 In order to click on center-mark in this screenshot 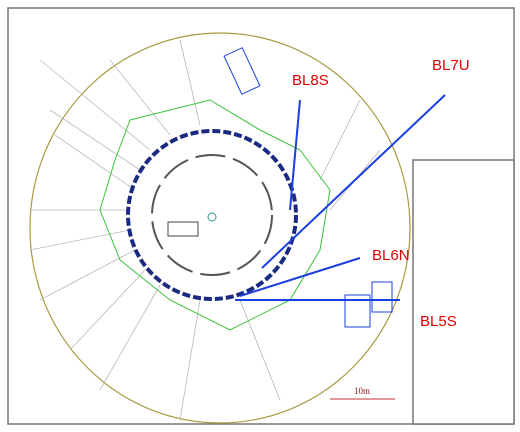, I will do `click(212, 217)`.